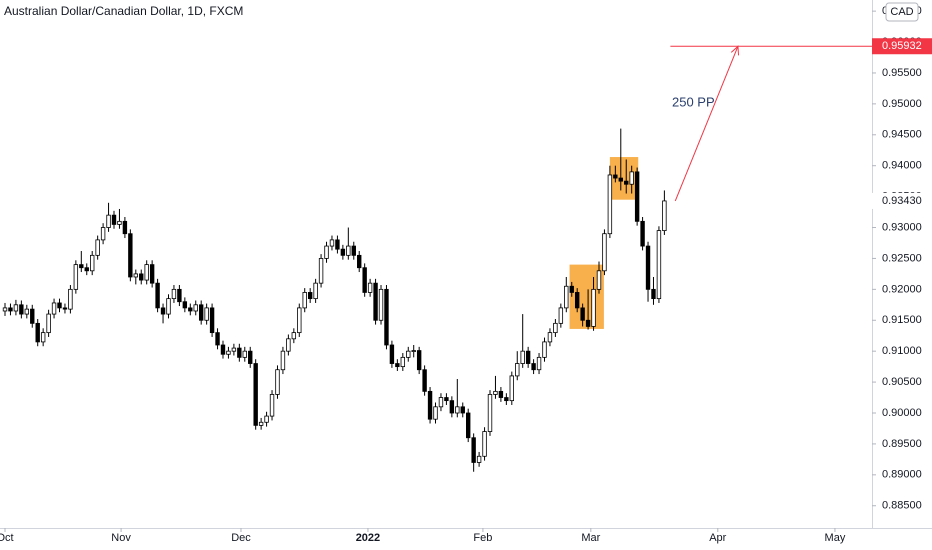 The width and height of the screenshot is (932, 550). Describe the element at coordinates (902, 46) in the screenshot. I see `target-price-label: 0.95932` at that location.